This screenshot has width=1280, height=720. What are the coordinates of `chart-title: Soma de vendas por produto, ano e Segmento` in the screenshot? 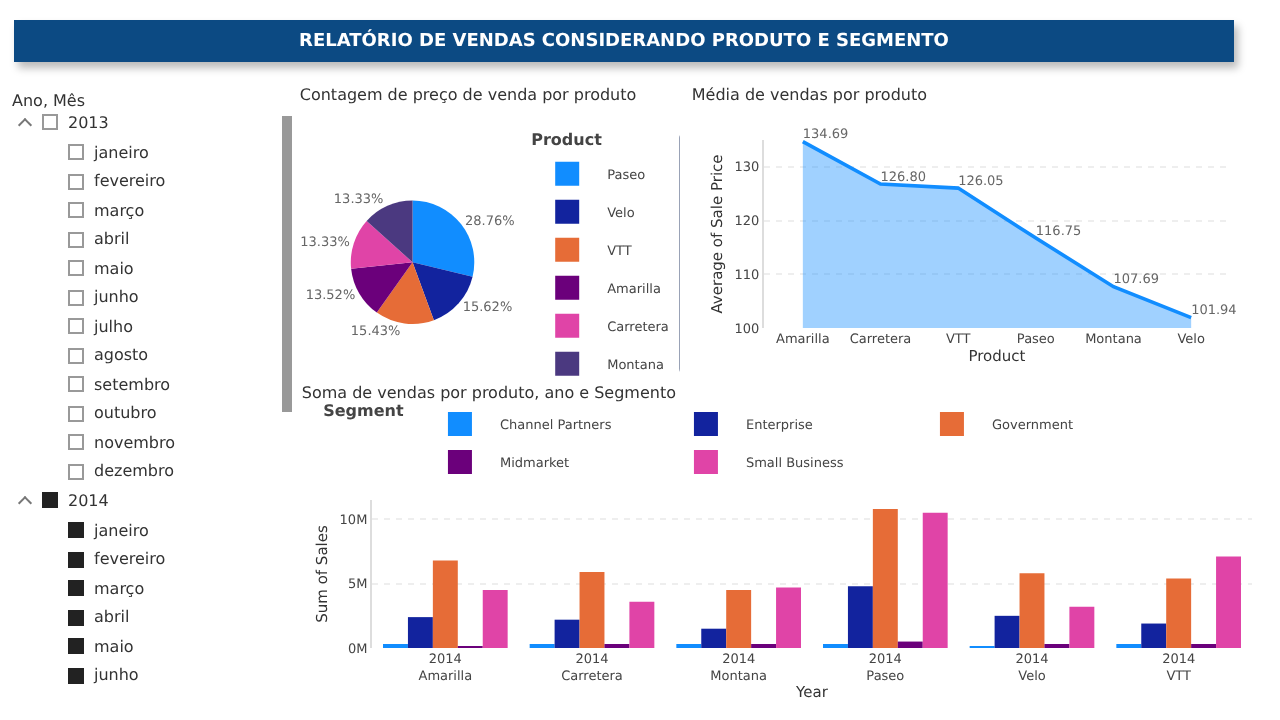 It's located at (489, 392).